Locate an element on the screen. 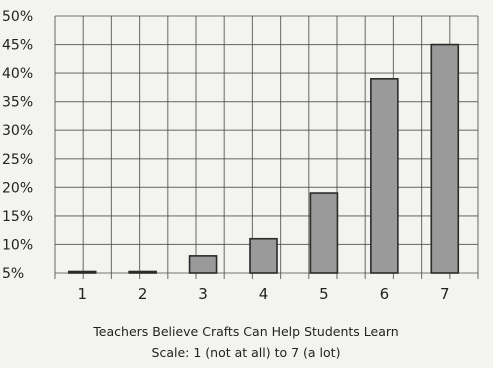 This screenshot has height=368, width=493. y-tick-label: 35% is located at coordinates (17, 103).